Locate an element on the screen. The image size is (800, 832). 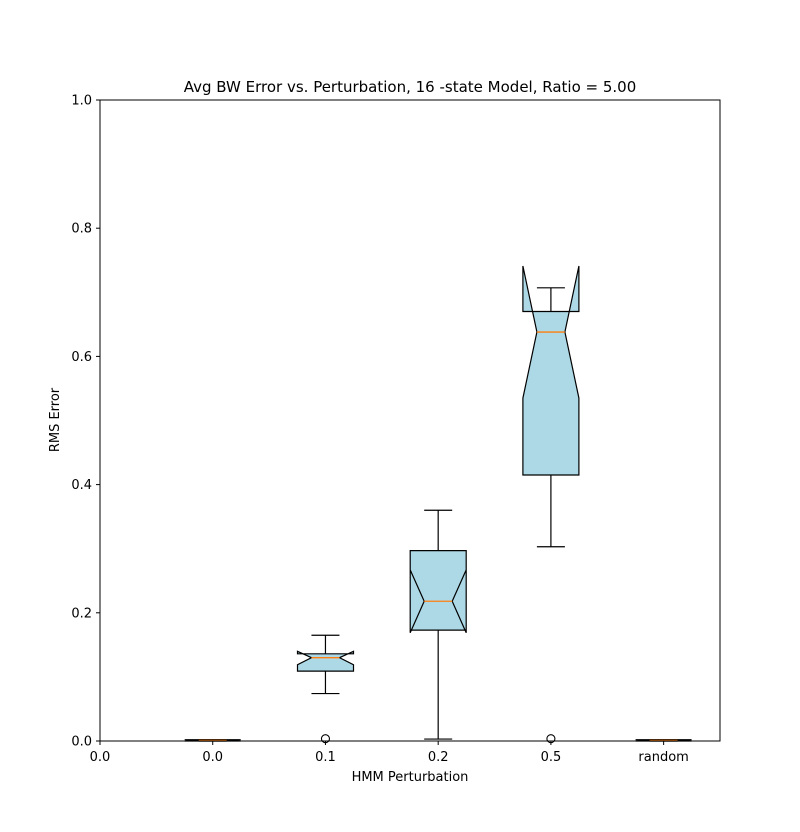
x-axis-label: HMM Perturbation is located at coordinates (410, 777).